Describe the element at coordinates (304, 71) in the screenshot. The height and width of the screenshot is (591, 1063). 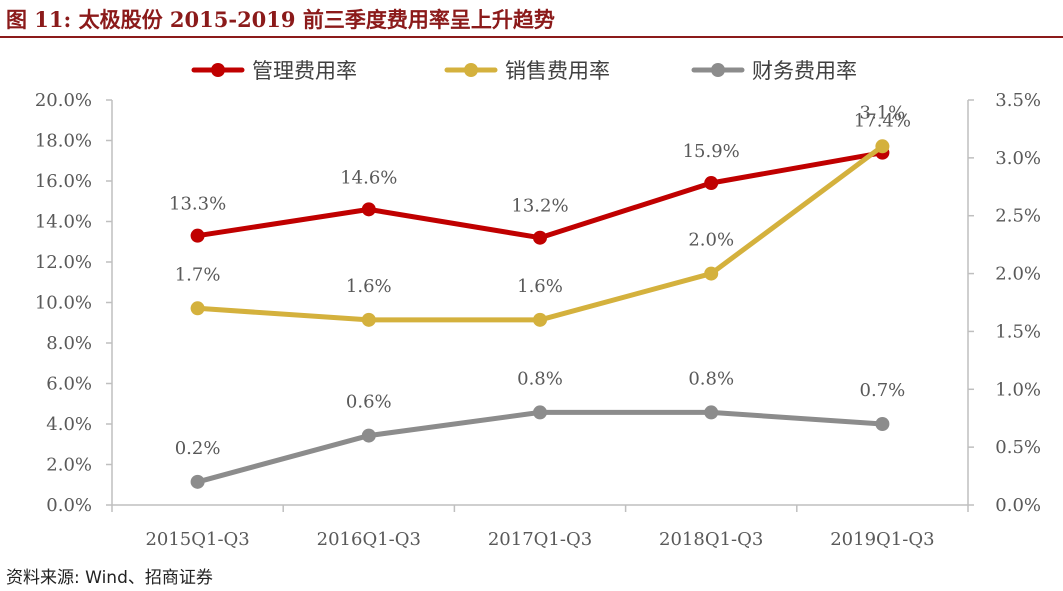
I see `legend-label: 管理费用率` at that location.